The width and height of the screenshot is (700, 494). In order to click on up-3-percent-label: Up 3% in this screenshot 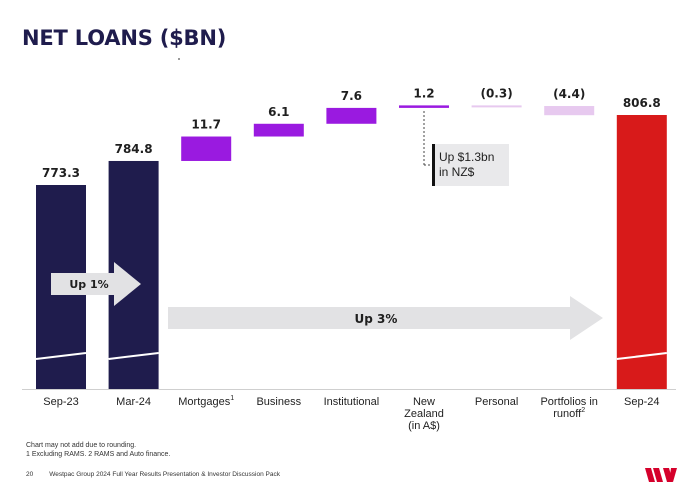, I will do `click(376, 319)`.